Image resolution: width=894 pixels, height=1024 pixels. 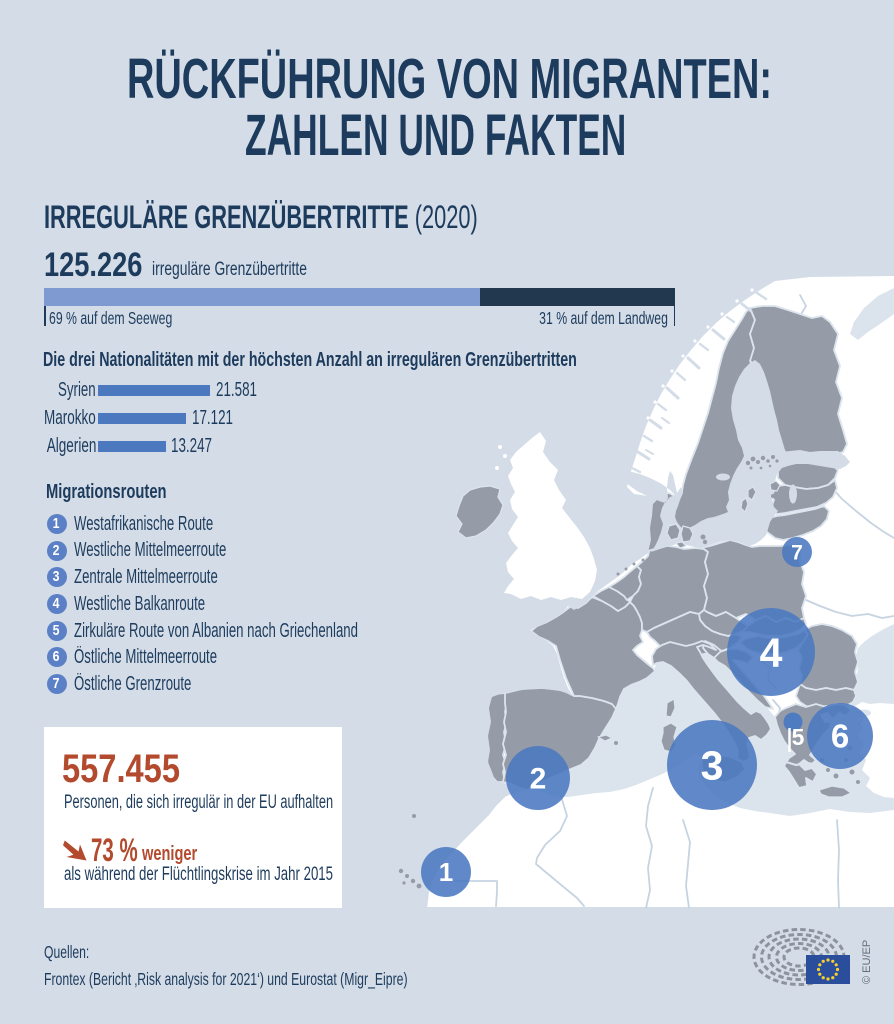 I want to click on svg-text: 6, so click(x=840, y=736).